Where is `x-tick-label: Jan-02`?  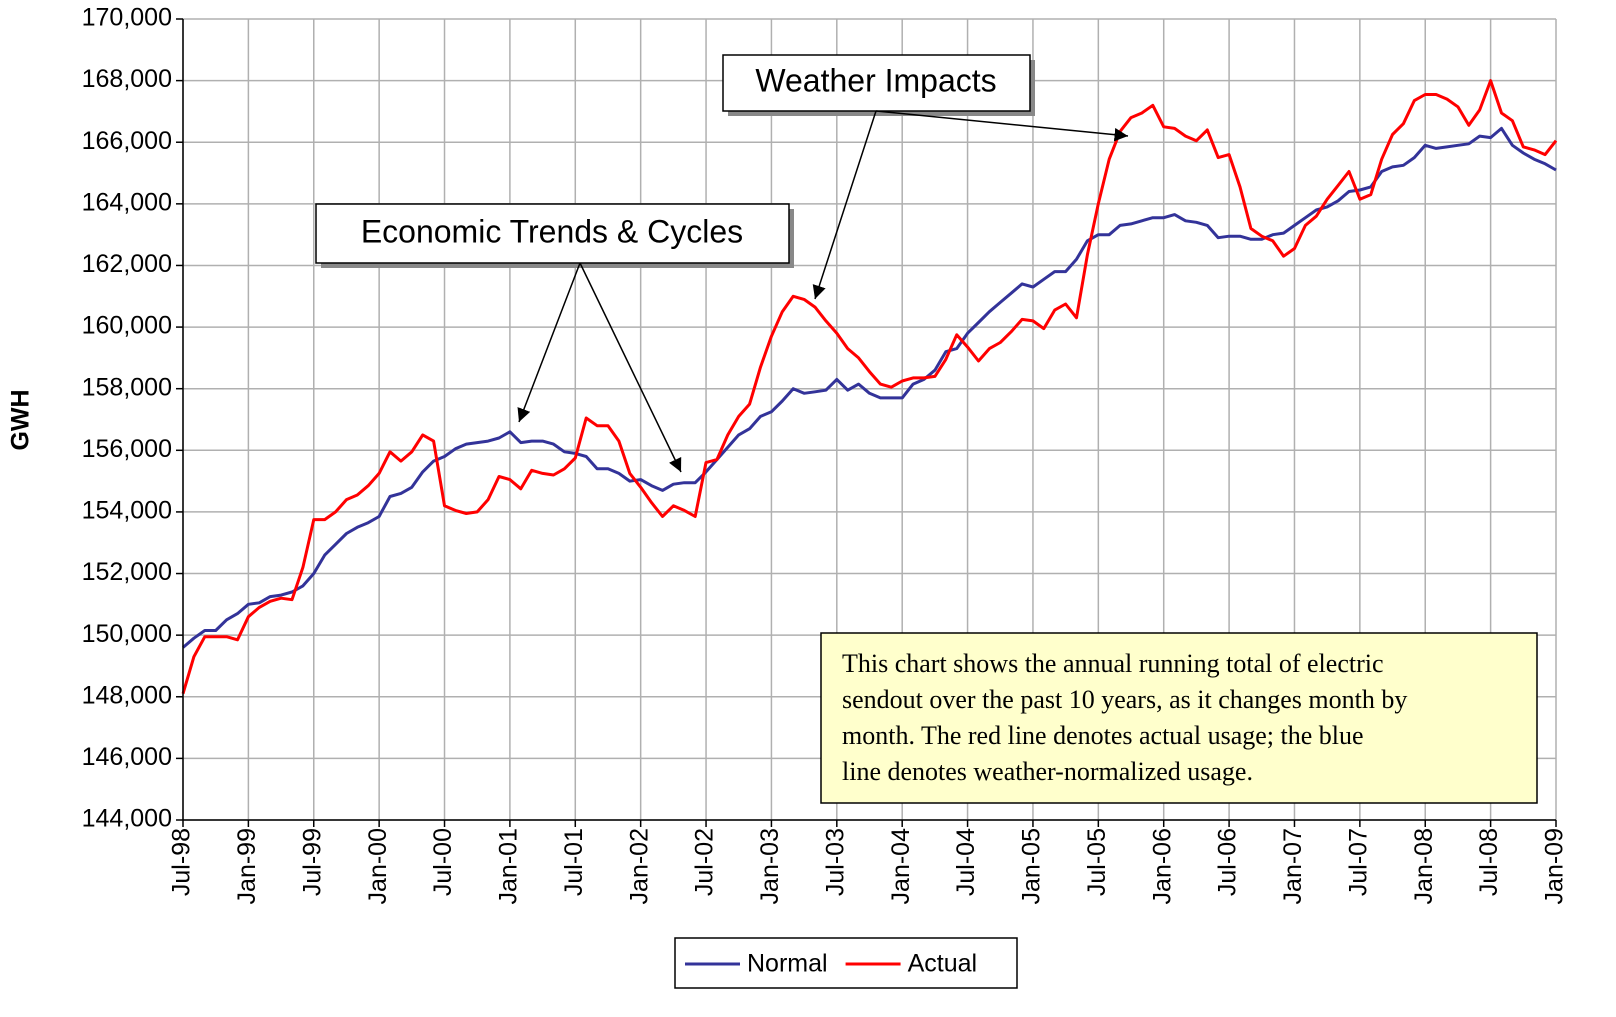
x-tick-label: Jan-02 is located at coordinates (639, 866).